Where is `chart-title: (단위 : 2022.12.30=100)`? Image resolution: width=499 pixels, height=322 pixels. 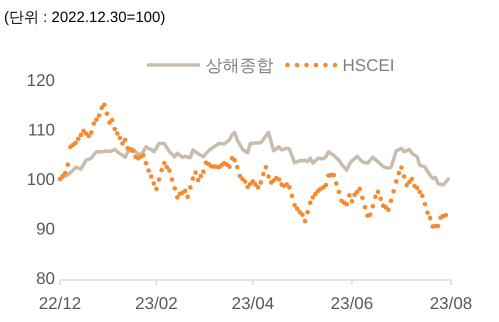
chart-title: (단위 : 2022.12.30=100) is located at coordinates (85, 17).